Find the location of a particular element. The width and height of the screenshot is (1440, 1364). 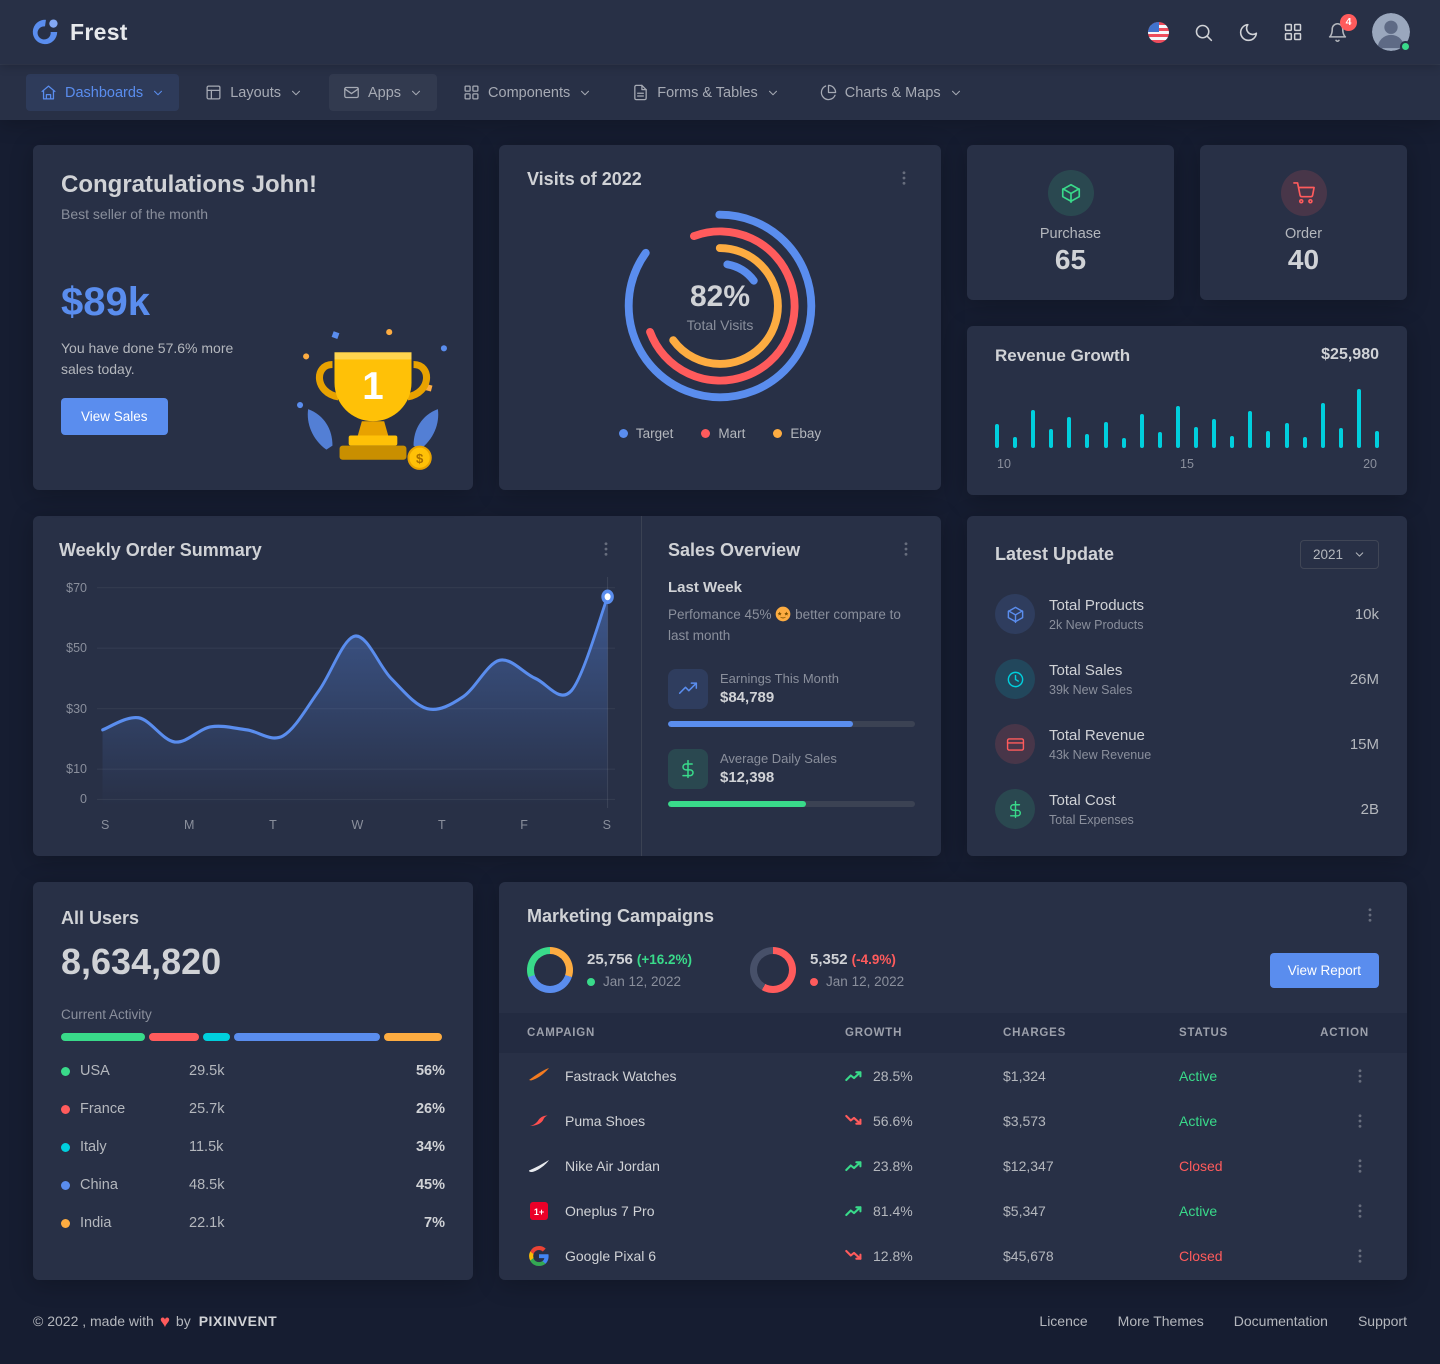

avatar is located at coordinates (1391, 32).